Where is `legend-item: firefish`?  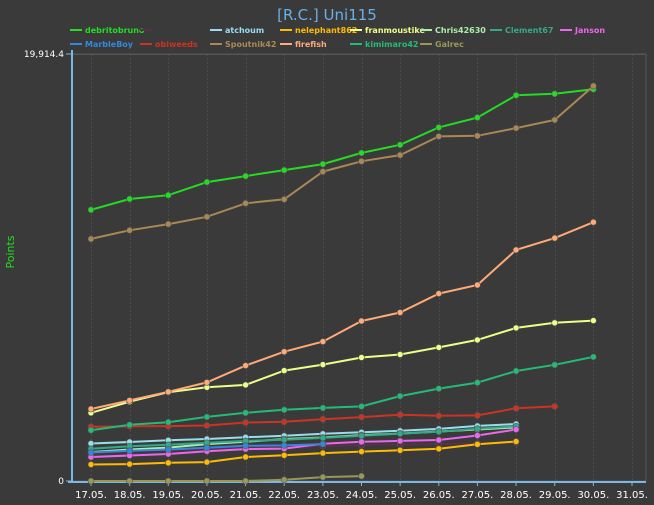
legend-item: firefish is located at coordinates (303, 44).